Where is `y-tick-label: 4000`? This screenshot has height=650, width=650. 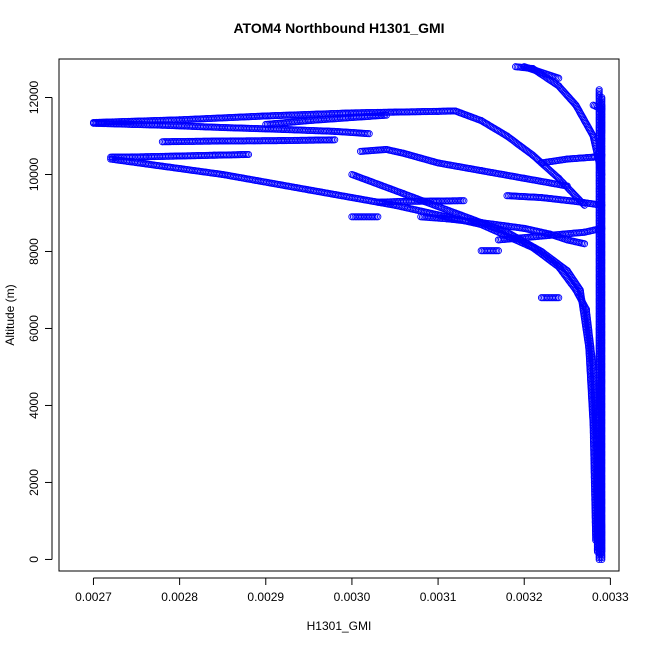 y-tick-label: 4000 is located at coordinates (34, 405).